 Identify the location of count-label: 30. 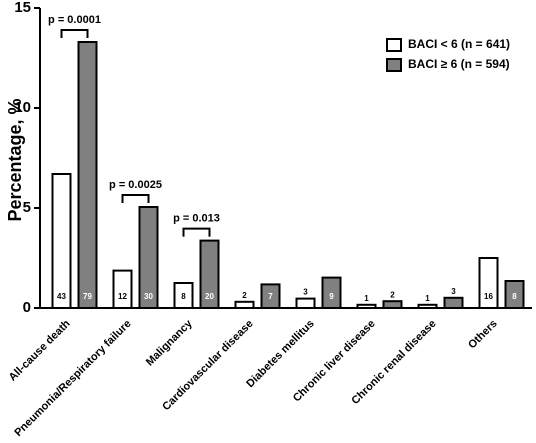
(148, 296).